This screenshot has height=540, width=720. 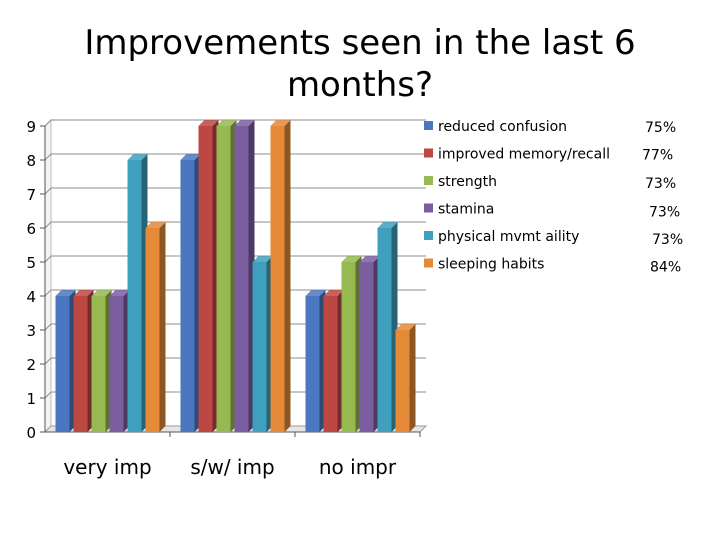 I want to click on legend-label: reduced confusion, so click(x=502, y=127).